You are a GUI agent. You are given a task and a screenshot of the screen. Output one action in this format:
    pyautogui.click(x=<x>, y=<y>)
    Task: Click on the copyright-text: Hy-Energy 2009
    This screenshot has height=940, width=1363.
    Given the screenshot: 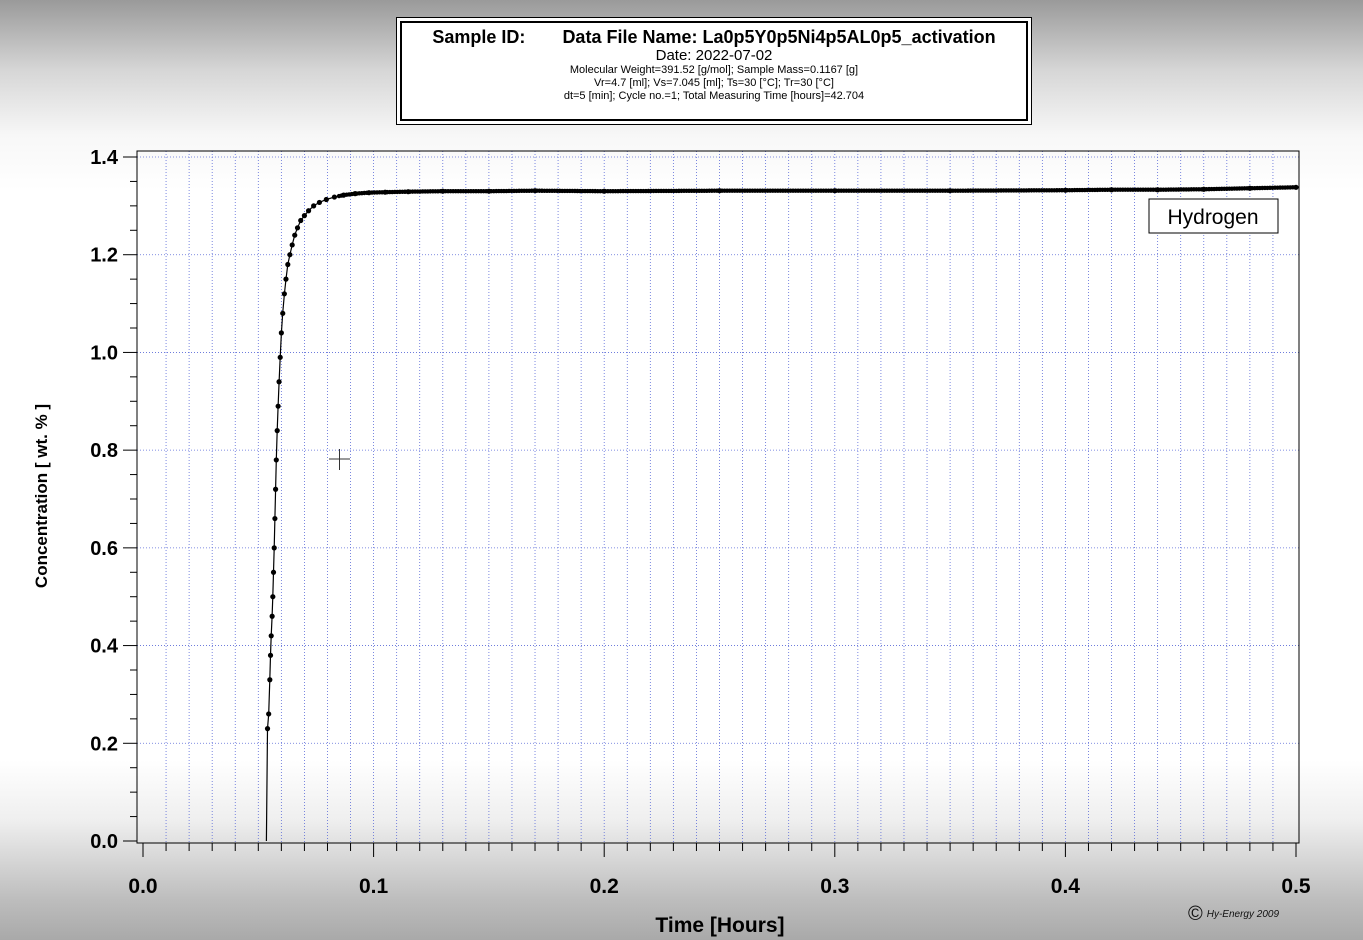 What is the action you would take?
    pyautogui.click(x=1243, y=914)
    